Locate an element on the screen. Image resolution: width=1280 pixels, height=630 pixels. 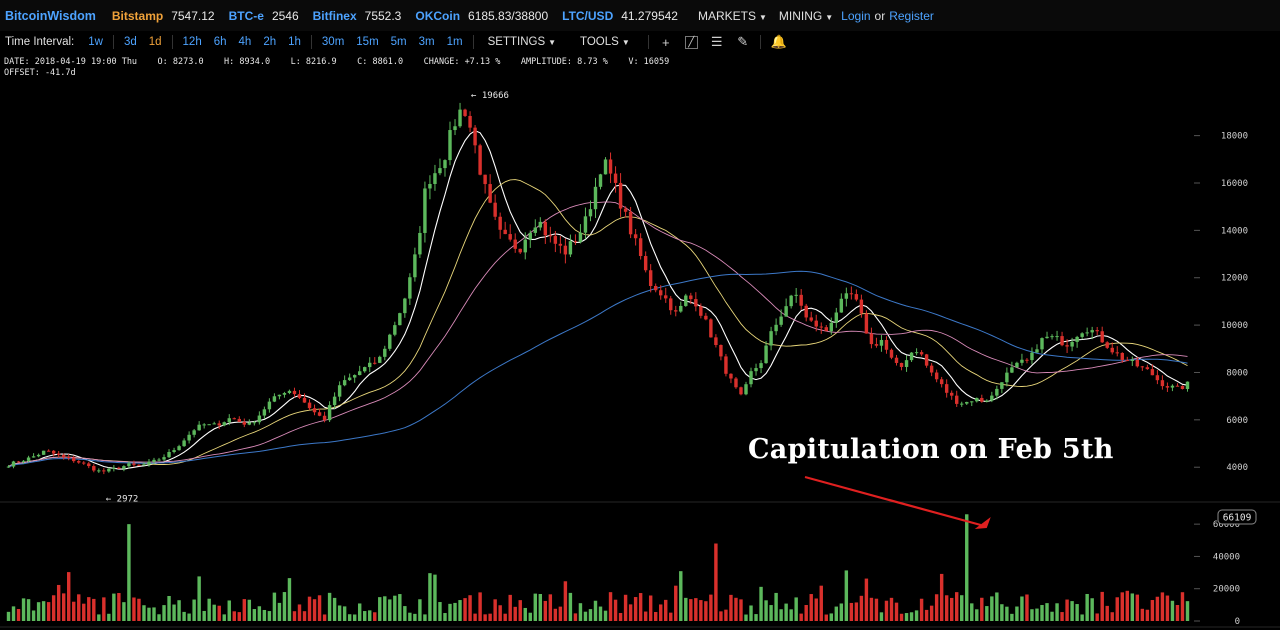
chevron-down-icon: ▼ is located at coordinates (625, 42).